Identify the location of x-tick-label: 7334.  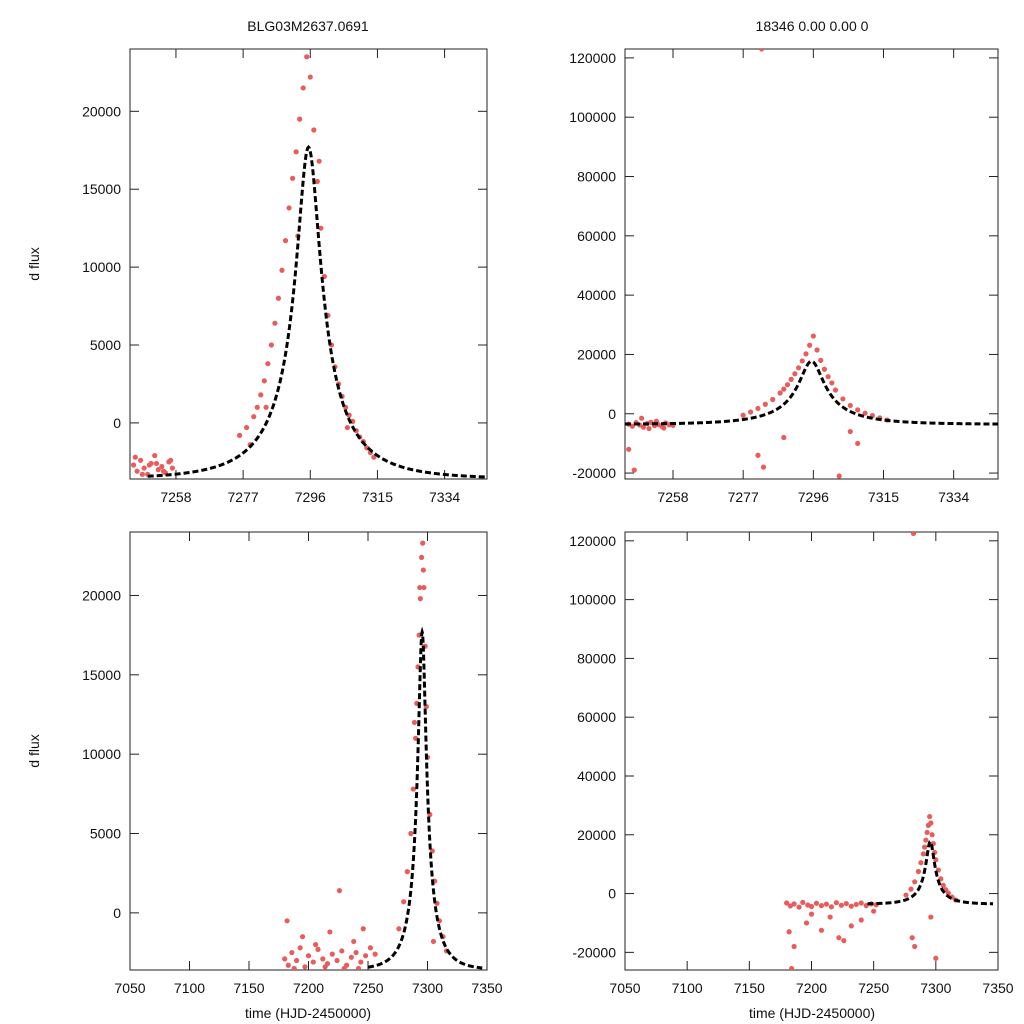
(444, 497).